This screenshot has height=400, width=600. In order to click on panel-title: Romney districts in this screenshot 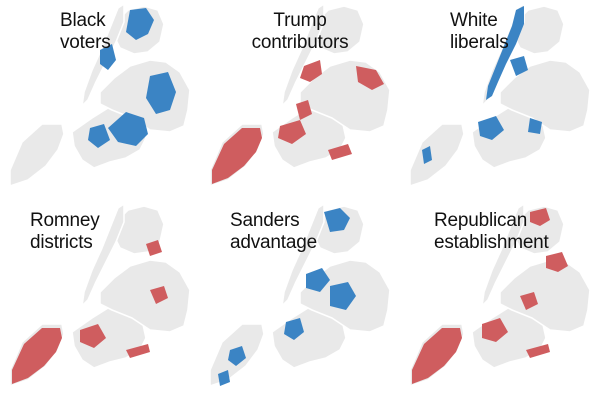, I will do `click(65, 232)`.